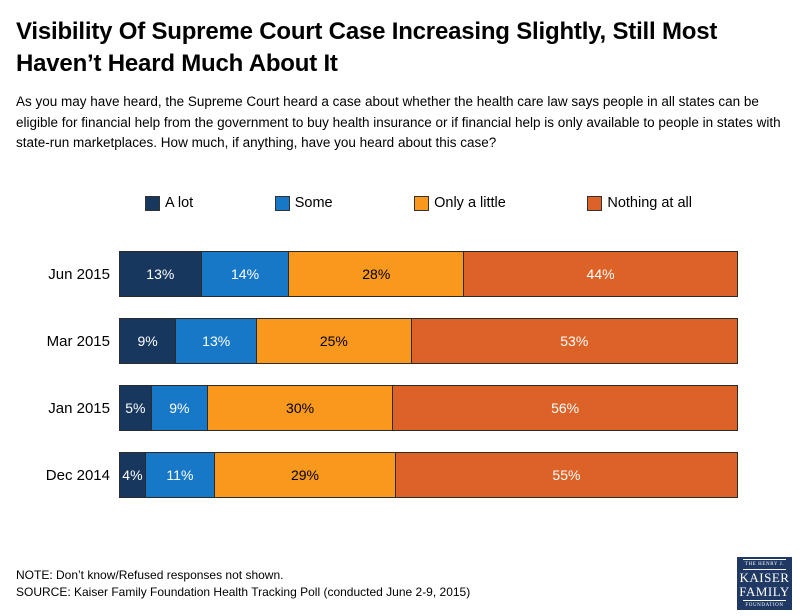  Describe the element at coordinates (764, 578) in the screenshot. I see `logo-kaiser-text: KAISER` at that location.